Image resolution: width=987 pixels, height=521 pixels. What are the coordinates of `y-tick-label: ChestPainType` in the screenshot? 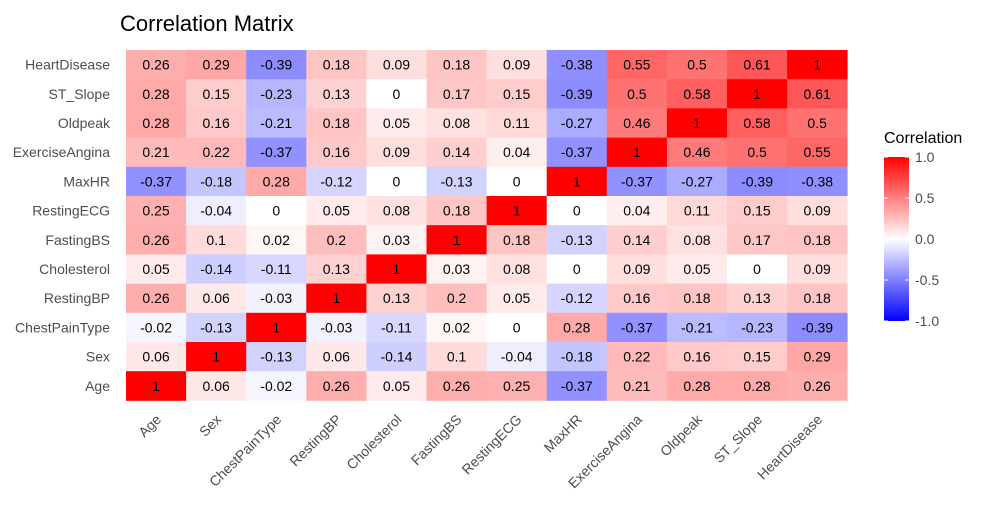 It's located at (62, 327).